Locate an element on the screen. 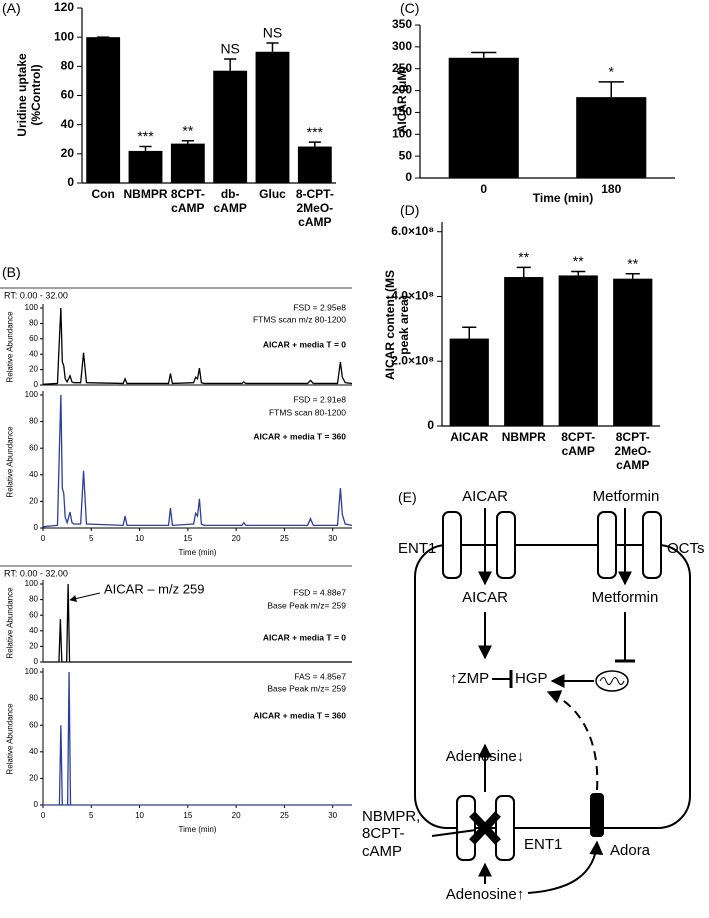 This screenshot has height=918, width=709. y-tick-label: 120 is located at coordinates (64, 7).